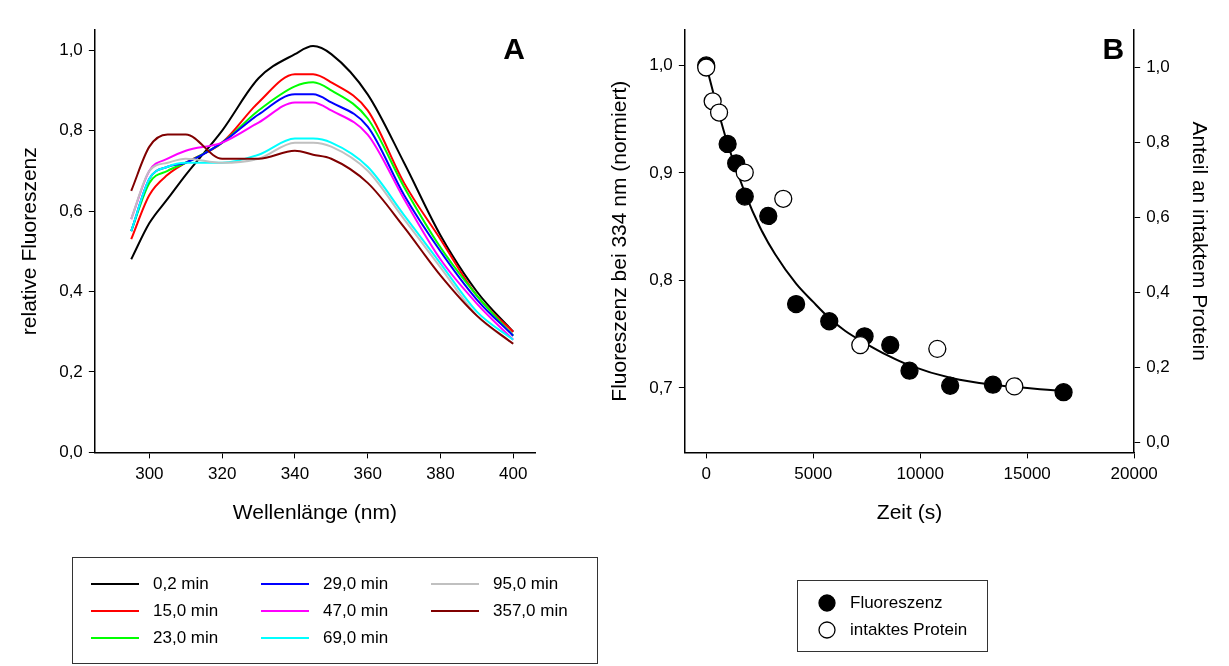 The height and width of the screenshot is (666, 1229). Describe the element at coordinates (71, 291) in the screenshot. I see `y-tick-label: 0,4` at that location.